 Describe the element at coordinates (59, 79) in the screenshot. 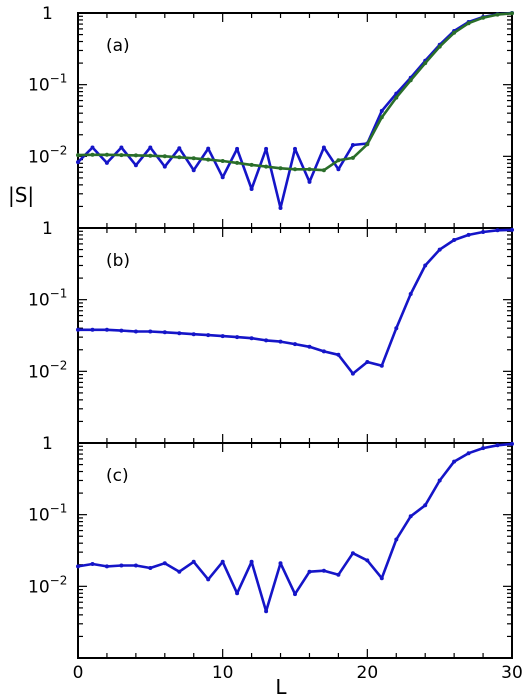

I see `y-tick-label-exponent: −1` at that location.